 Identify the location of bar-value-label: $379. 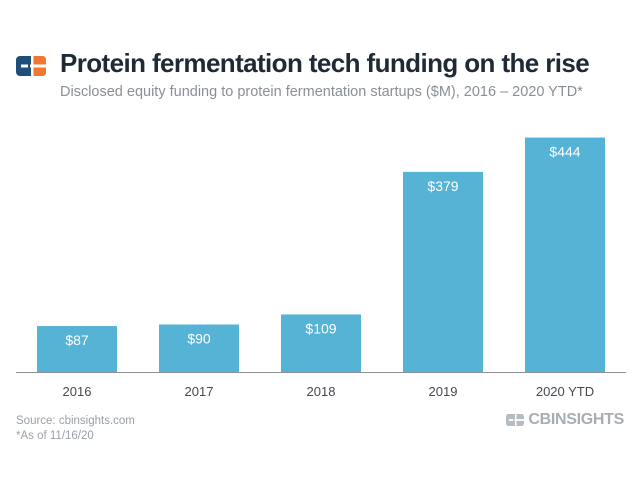
(442, 186).